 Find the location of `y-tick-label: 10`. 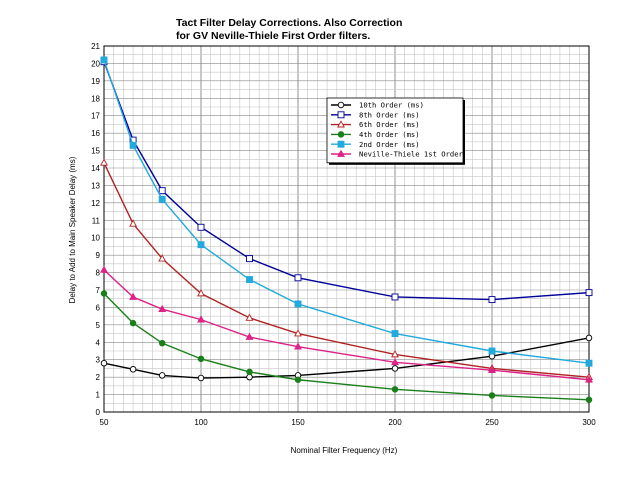

y-tick-label: 10 is located at coordinates (95, 238).